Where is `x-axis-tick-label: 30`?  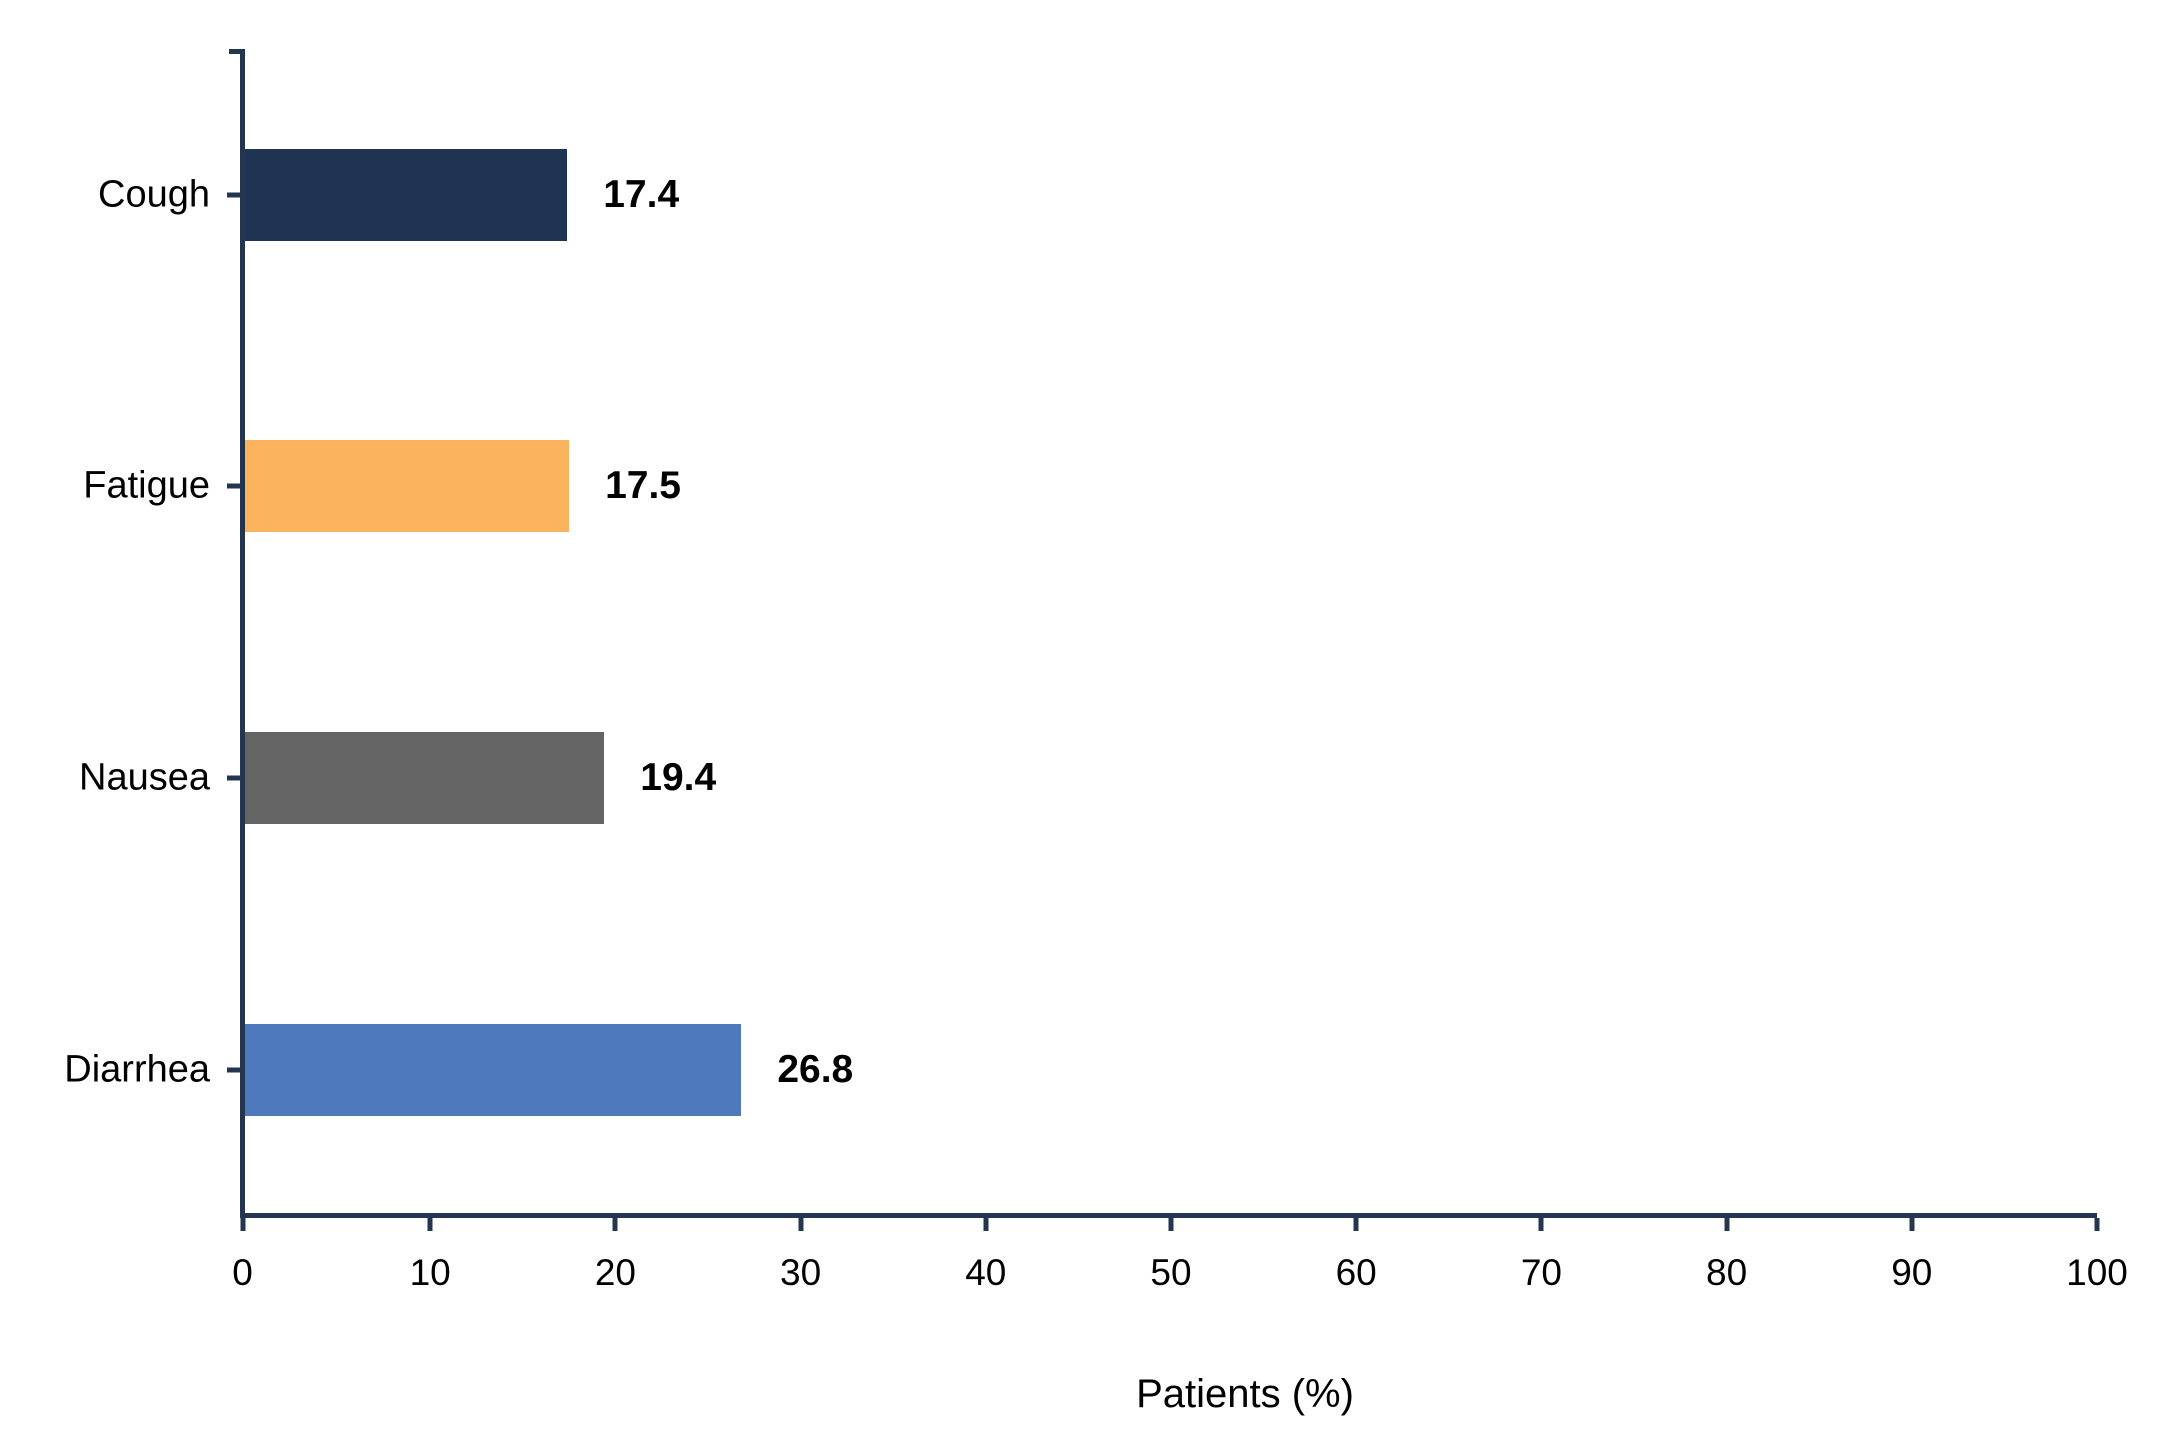 x-axis-tick-label: 30 is located at coordinates (801, 1272).